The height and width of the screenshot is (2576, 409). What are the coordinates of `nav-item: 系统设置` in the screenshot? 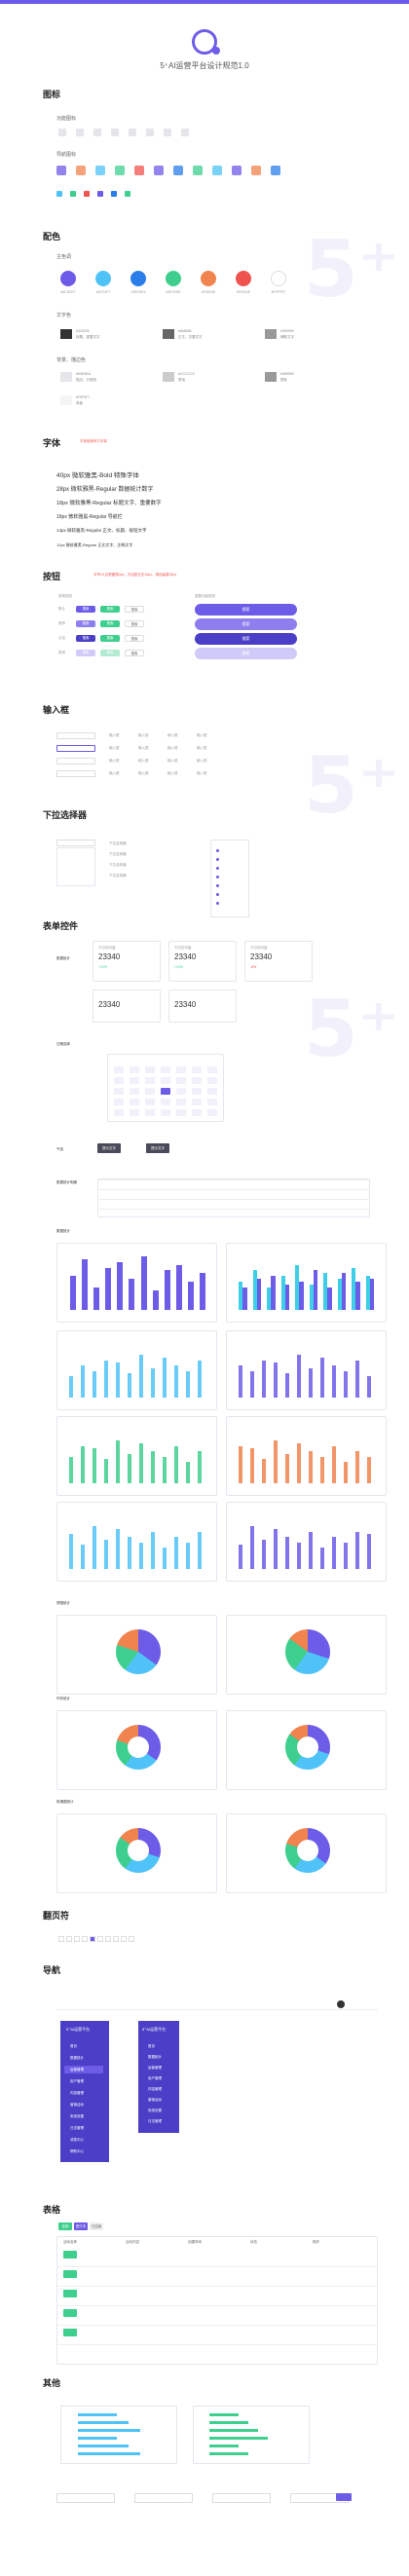 It's located at (77, 2116).